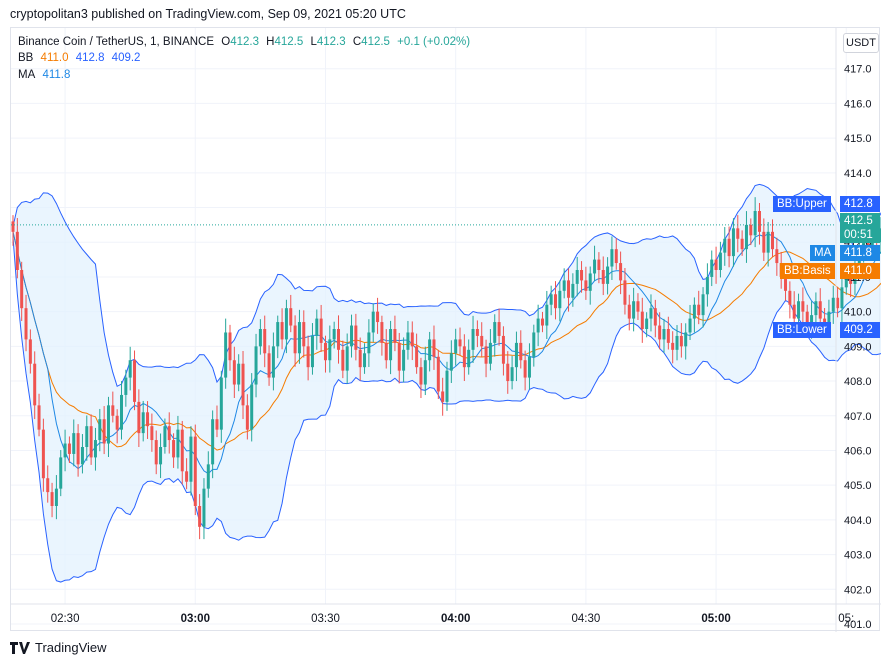  What do you see at coordinates (858, 330) in the screenshot?
I see `bb-lower-price: 409.2` at bounding box center [858, 330].